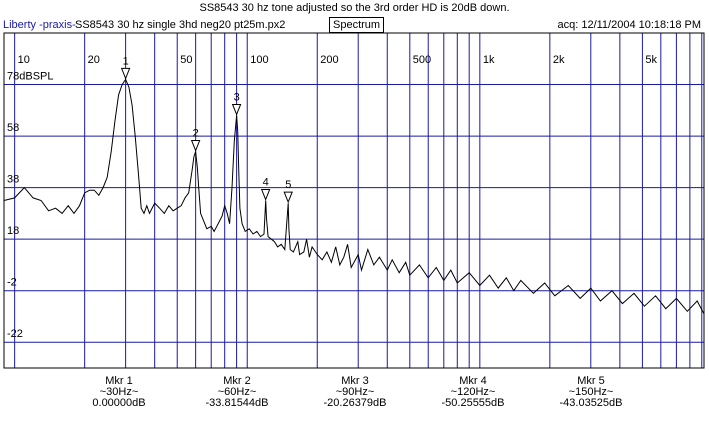 The width and height of the screenshot is (709, 426). I want to click on marker-readout-1: Mkr 1 ~30Hz~ 0.00000dB, so click(119, 392).